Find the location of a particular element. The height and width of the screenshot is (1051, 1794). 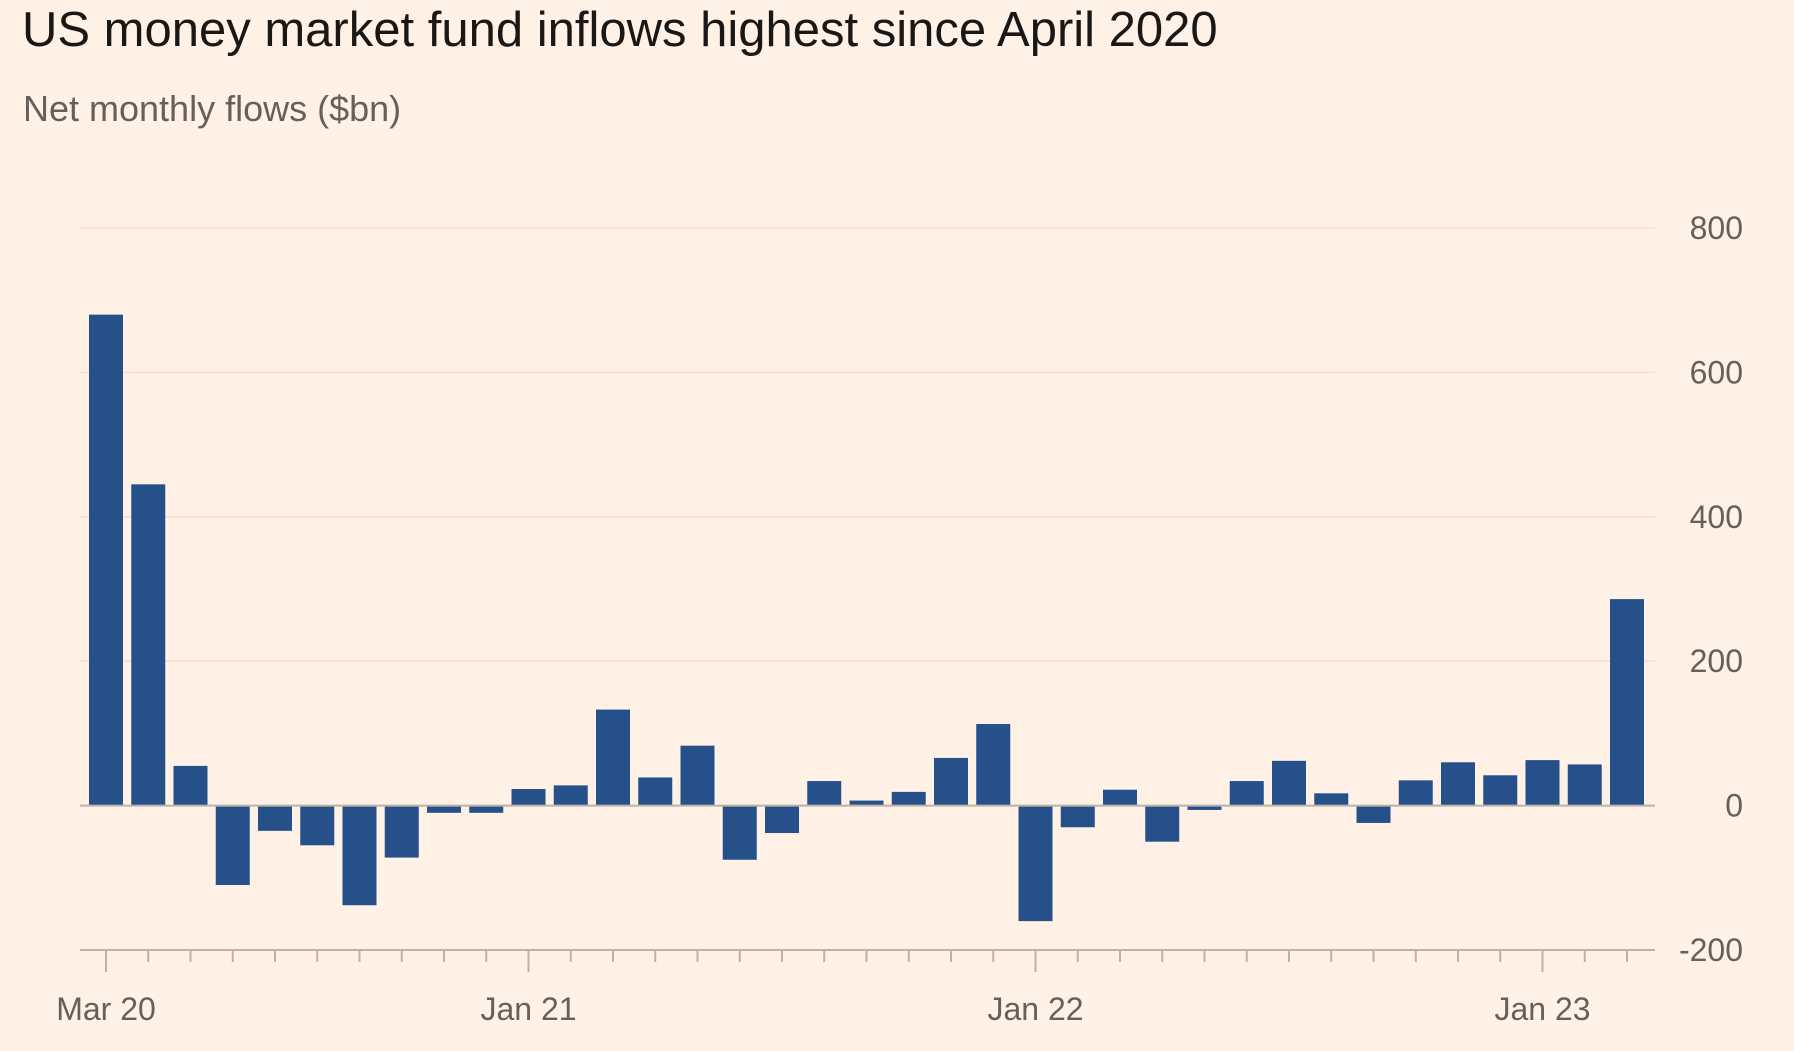

x-tick-label: Mar 20 is located at coordinates (106, 1009).